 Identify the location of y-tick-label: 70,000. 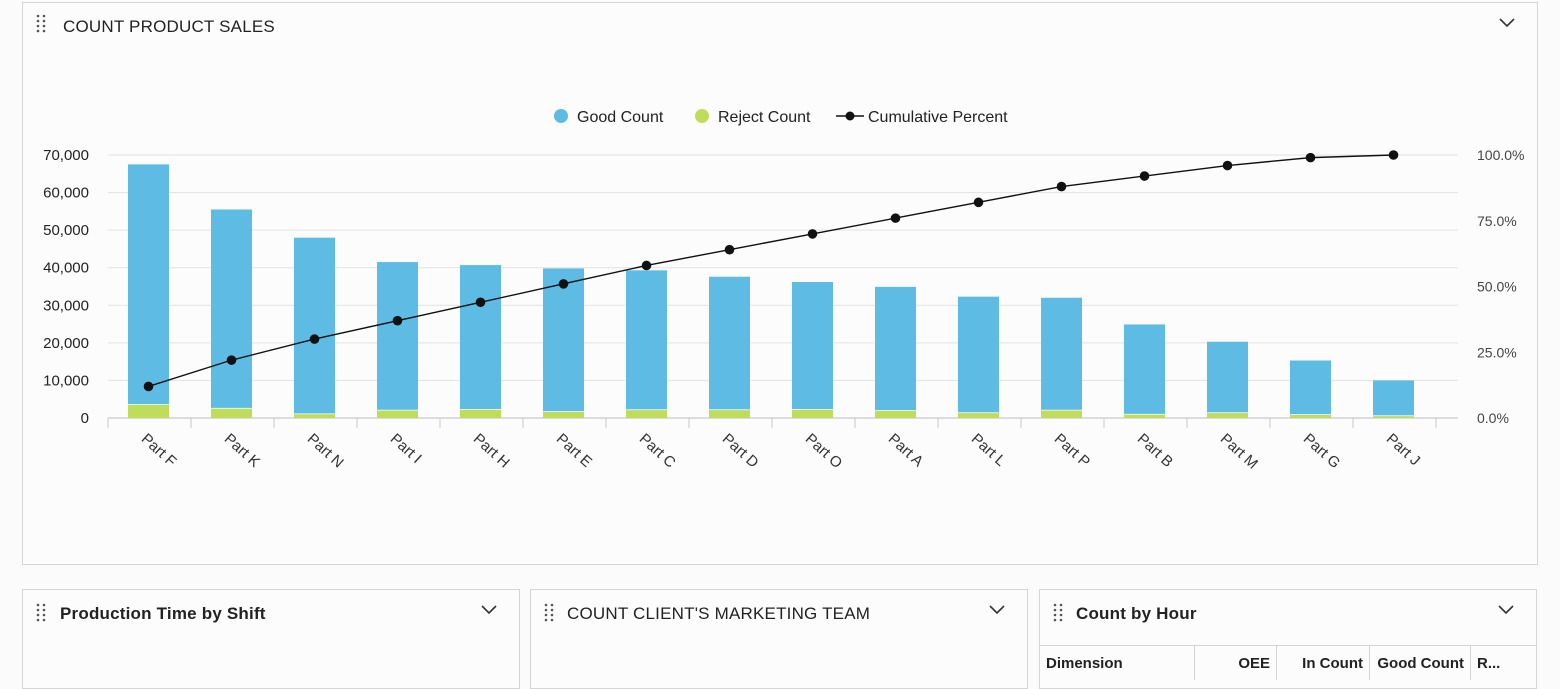
(66, 155).